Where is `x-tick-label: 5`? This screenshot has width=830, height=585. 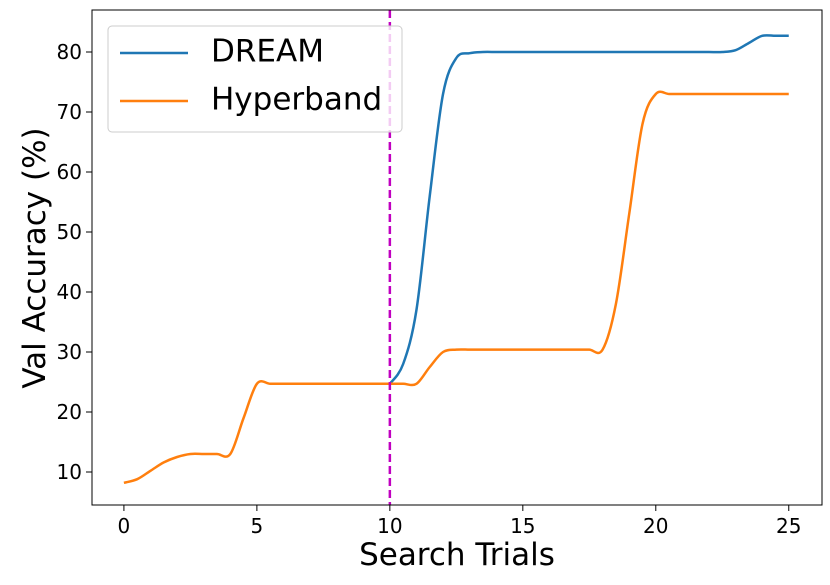
x-tick-label: 5 is located at coordinates (257, 526).